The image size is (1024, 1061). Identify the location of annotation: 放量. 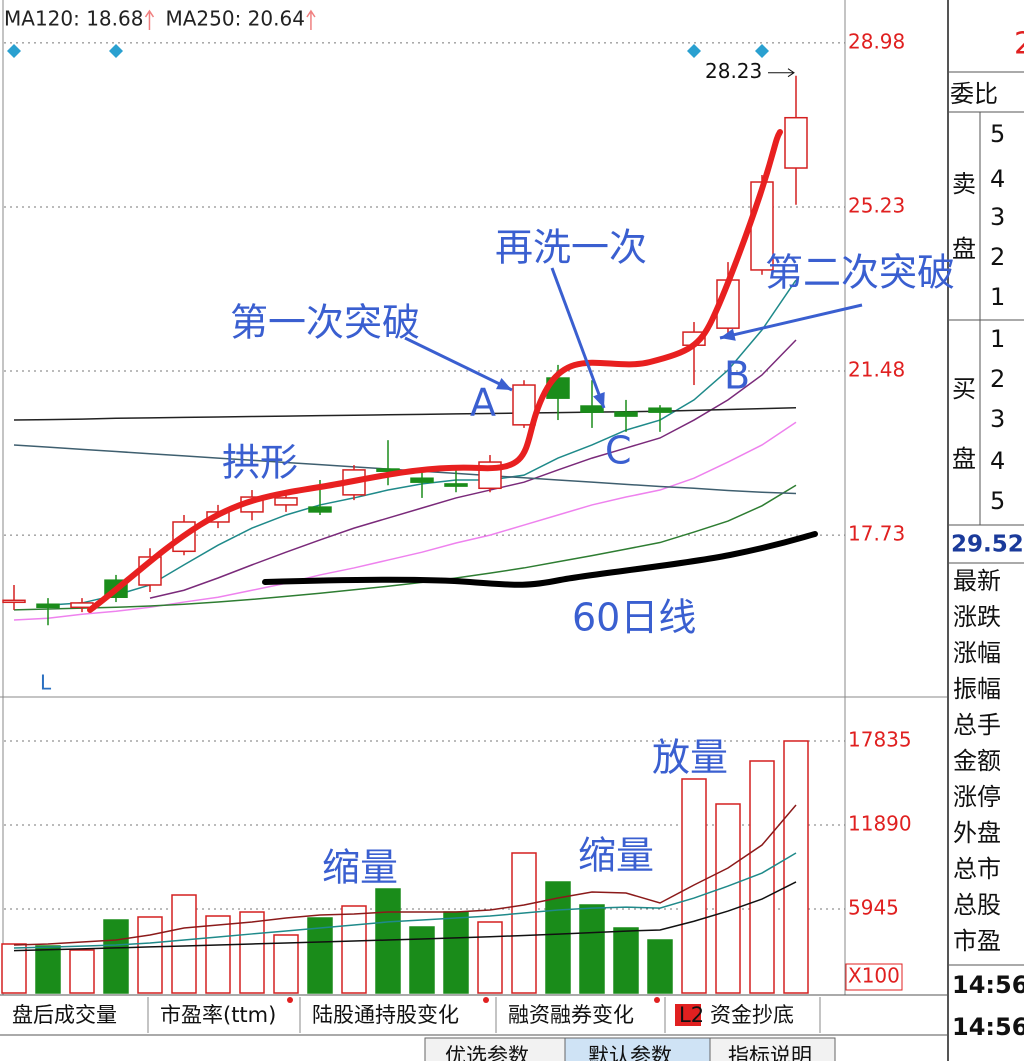
(690, 758).